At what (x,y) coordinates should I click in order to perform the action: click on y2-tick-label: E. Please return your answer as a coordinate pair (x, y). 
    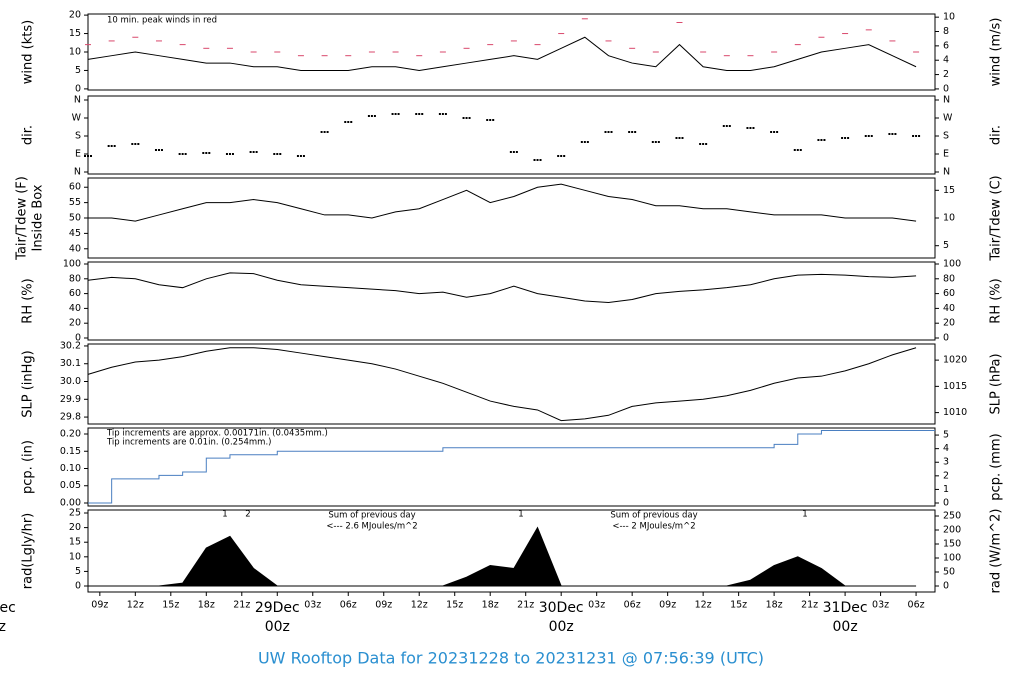
    Looking at the image, I should click on (946, 154).